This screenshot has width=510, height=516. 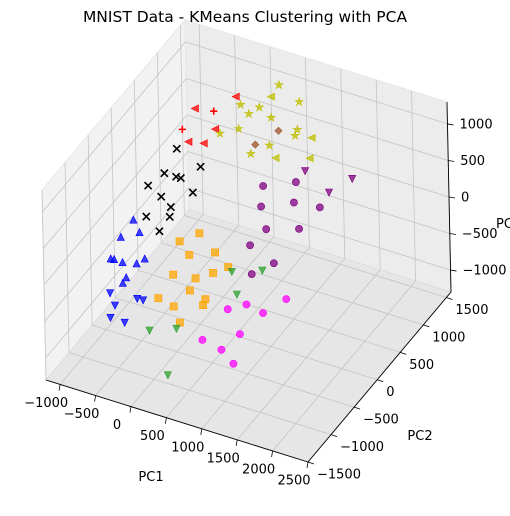 I want to click on x-tick-label: −1000, so click(x=46, y=403).